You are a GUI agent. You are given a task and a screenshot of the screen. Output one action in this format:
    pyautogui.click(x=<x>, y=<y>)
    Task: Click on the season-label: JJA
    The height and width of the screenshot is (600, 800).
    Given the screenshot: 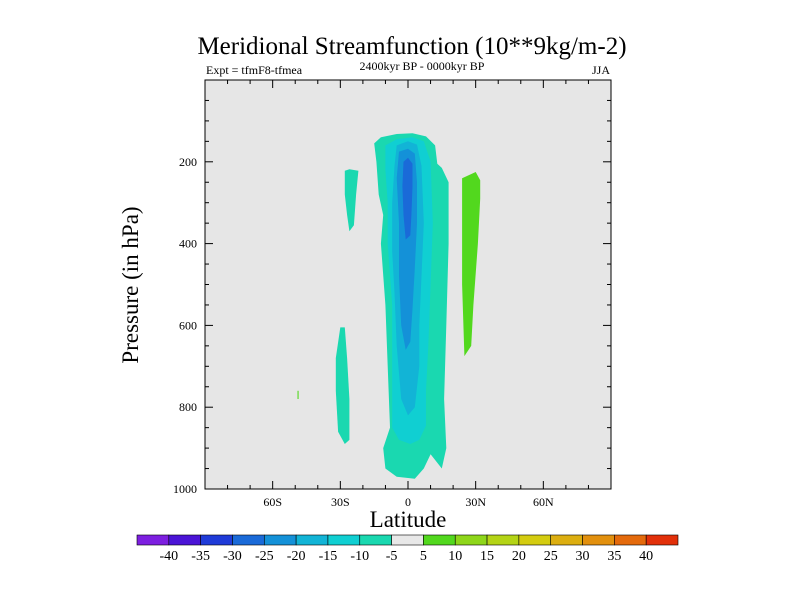 What is the action you would take?
    pyautogui.click(x=601, y=70)
    